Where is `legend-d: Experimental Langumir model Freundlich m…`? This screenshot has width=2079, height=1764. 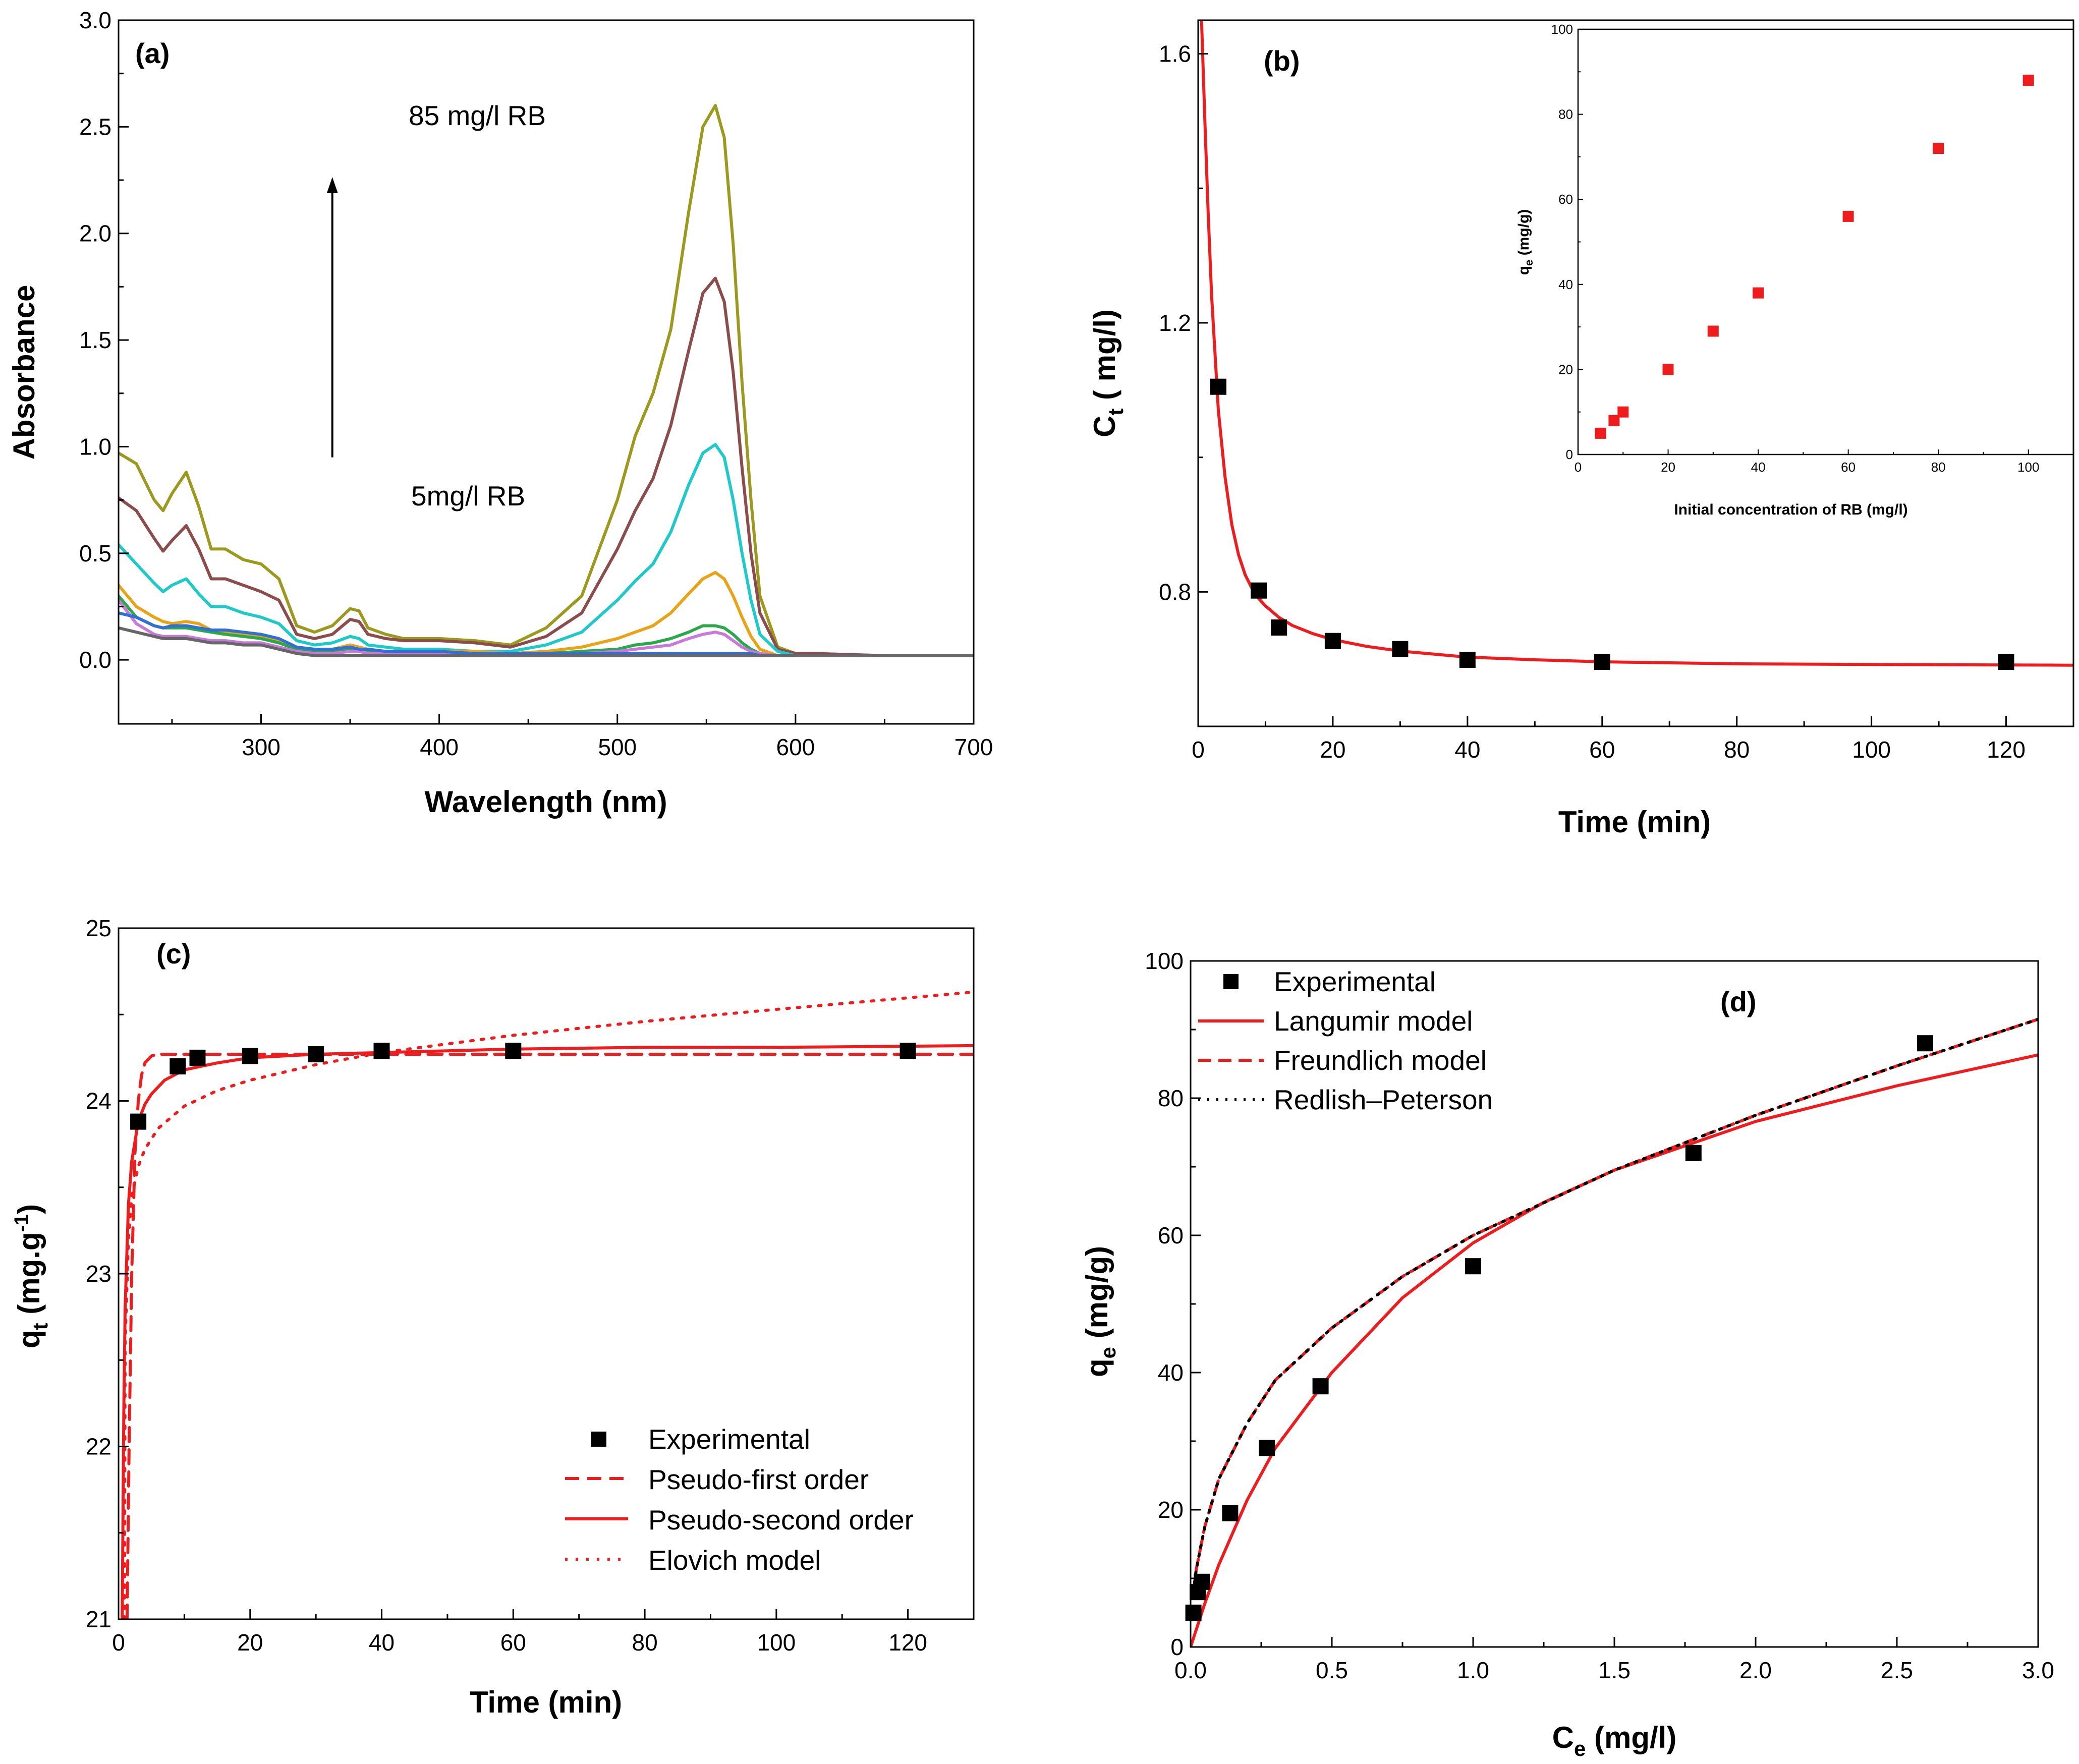 legend-d: Experimental Langumir model Freundlich m… is located at coordinates (1345, 1040).